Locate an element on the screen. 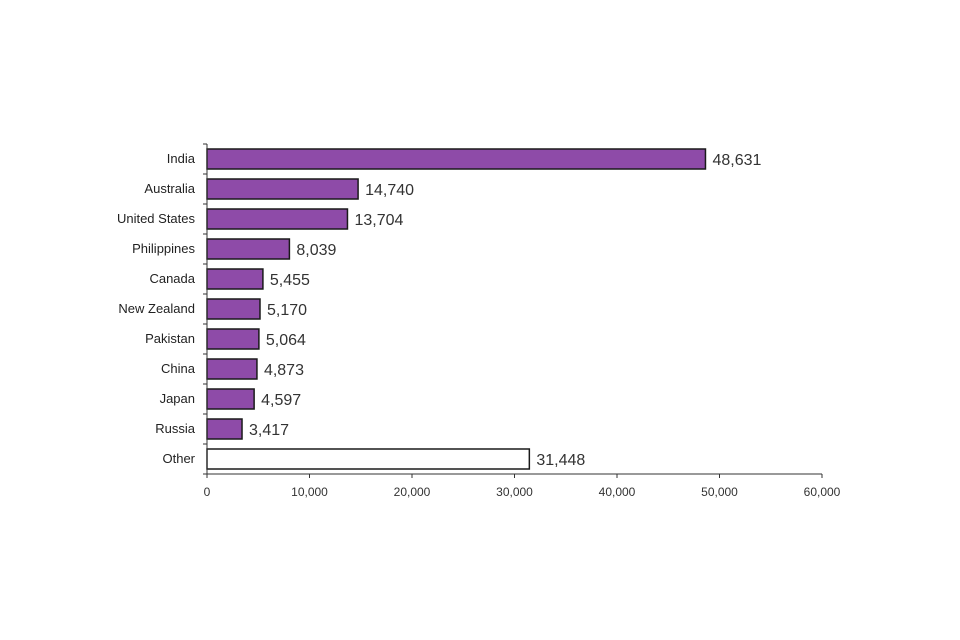  category-label-united-states: United States is located at coordinates (156, 218).